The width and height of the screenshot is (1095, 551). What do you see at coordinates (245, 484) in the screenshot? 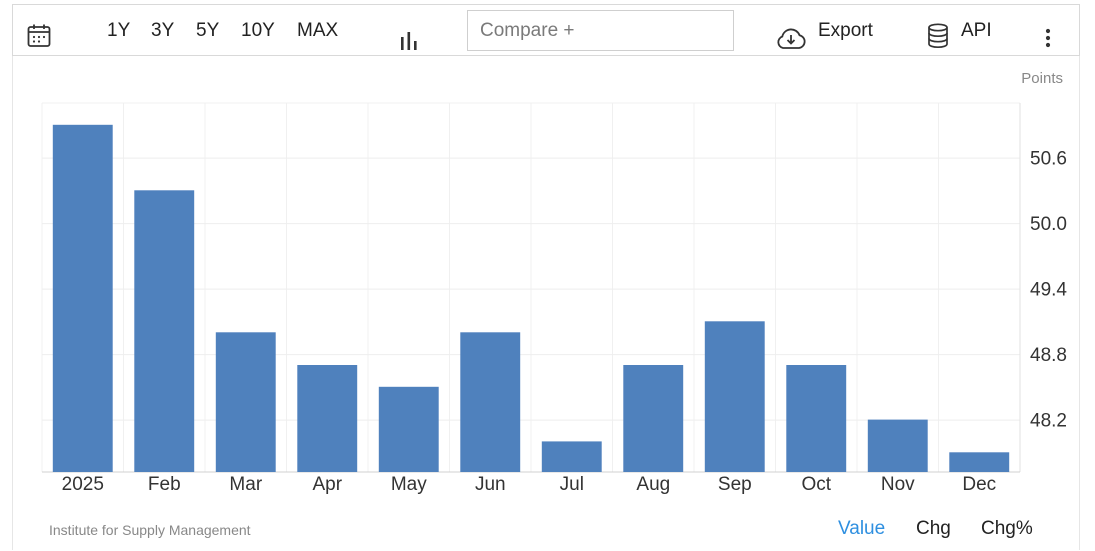
I see `x-tick-label: Mar` at bounding box center [245, 484].